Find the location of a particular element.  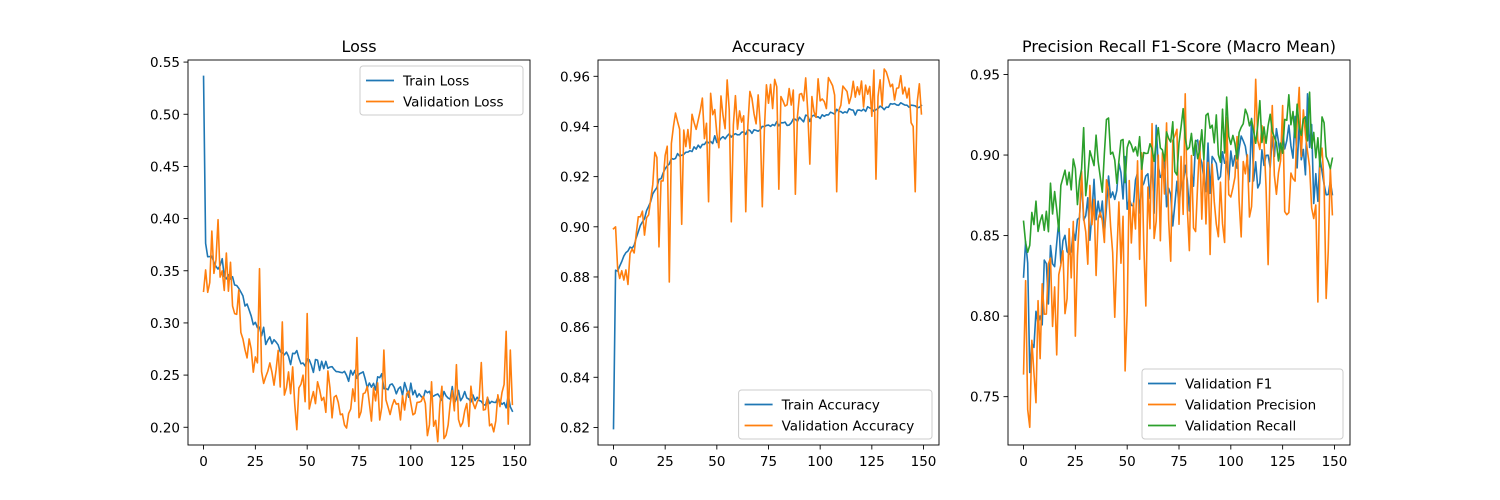

y-tick-label: 0.50 is located at coordinates (165, 115).